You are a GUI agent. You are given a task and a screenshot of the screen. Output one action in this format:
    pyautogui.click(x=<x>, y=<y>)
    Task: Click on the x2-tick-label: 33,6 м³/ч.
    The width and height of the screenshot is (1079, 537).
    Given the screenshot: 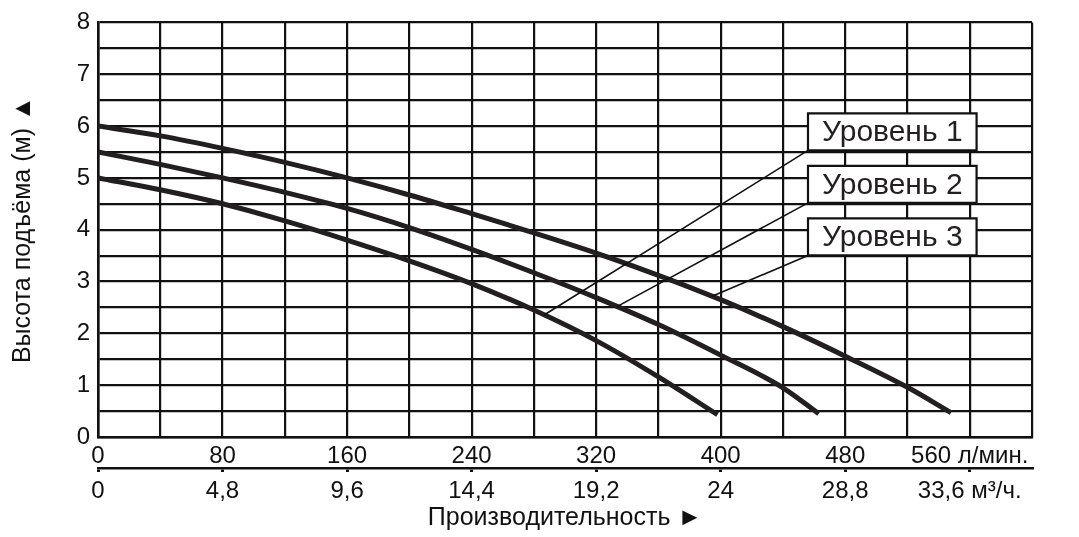 What is the action you would take?
    pyautogui.click(x=969, y=490)
    